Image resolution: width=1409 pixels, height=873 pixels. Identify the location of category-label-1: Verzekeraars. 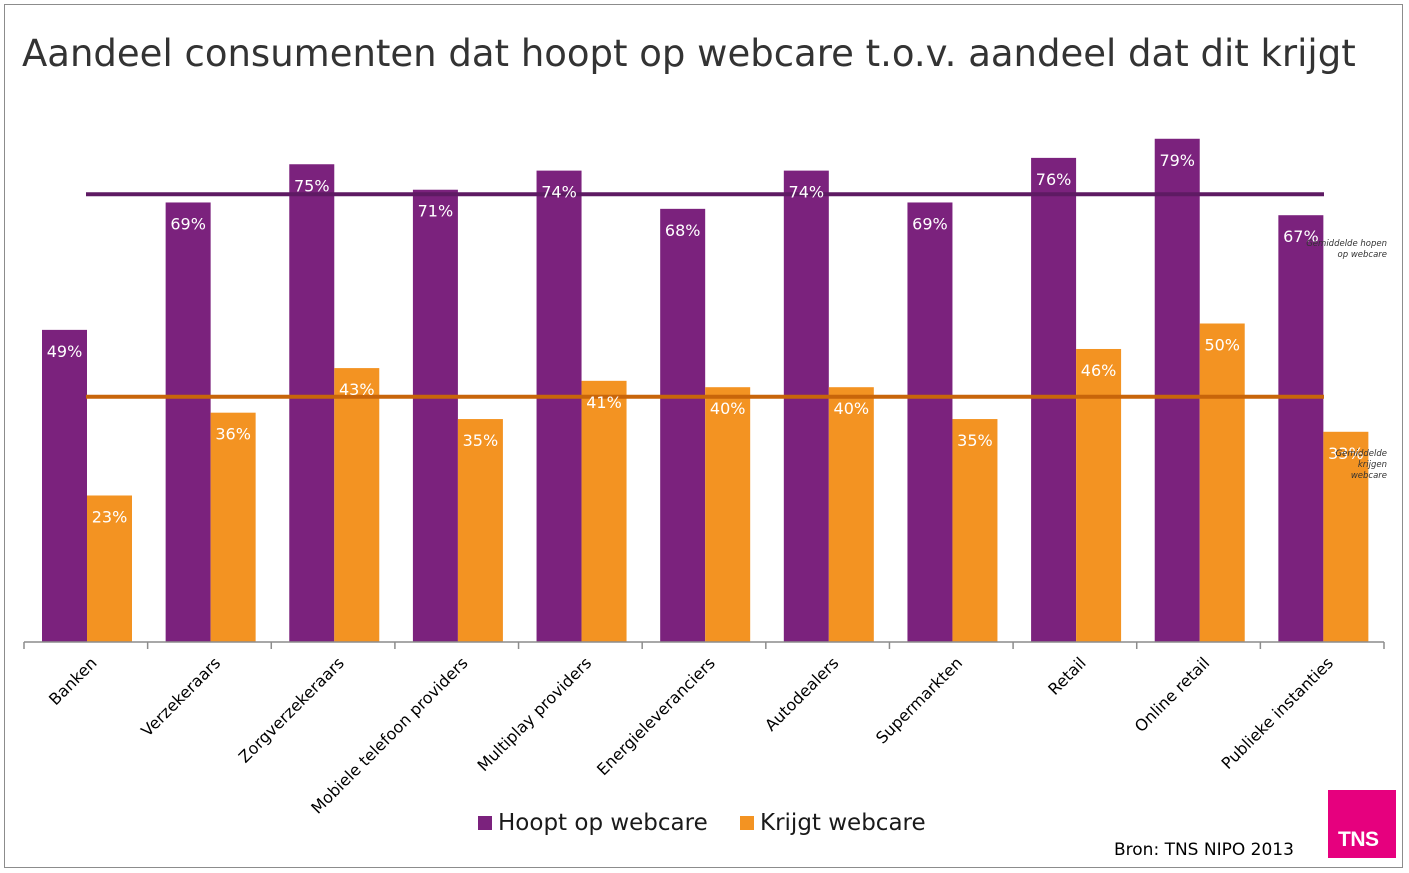
(180, 696).